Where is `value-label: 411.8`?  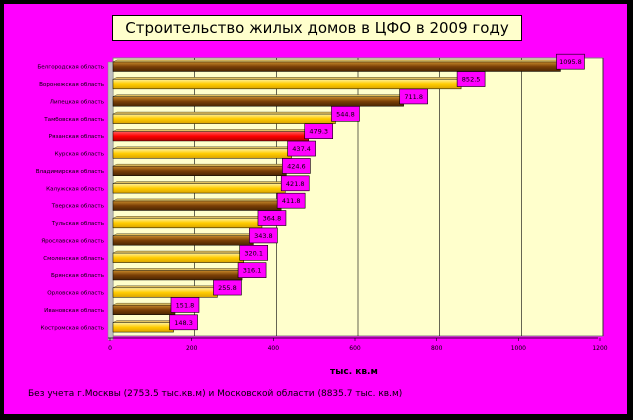 value-label: 411.8 is located at coordinates (291, 201).